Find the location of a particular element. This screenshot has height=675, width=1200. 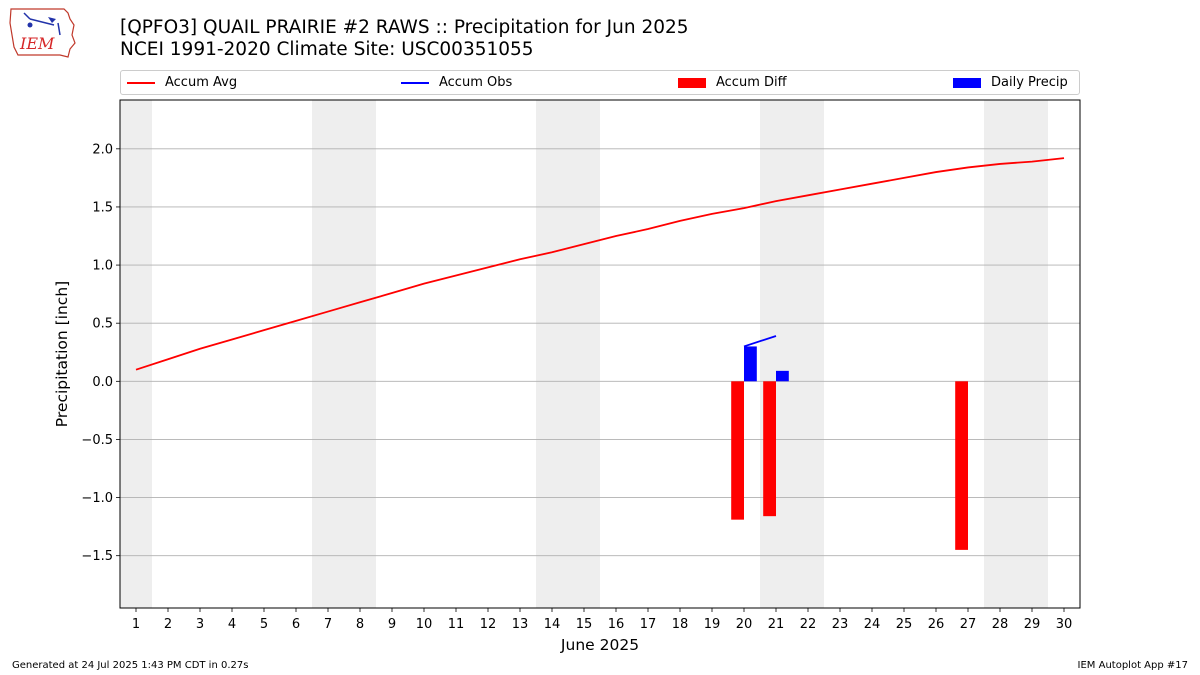

x-tick-label: 9 is located at coordinates (392, 624).